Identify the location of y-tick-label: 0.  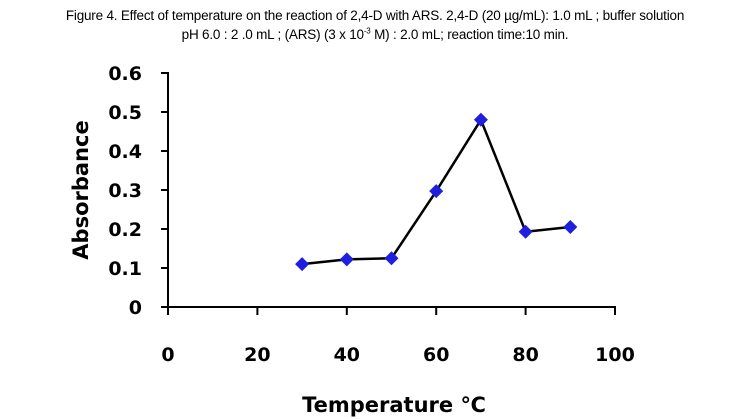
(135, 308).